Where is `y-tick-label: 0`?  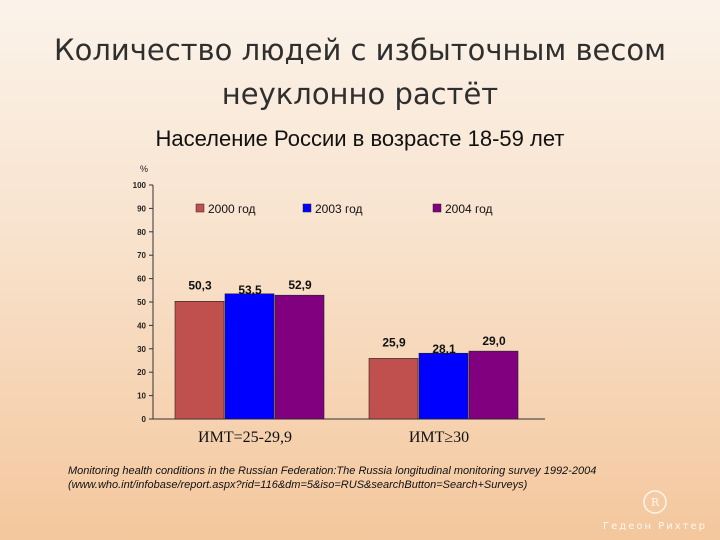 y-tick-label: 0 is located at coordinates (144, 419).